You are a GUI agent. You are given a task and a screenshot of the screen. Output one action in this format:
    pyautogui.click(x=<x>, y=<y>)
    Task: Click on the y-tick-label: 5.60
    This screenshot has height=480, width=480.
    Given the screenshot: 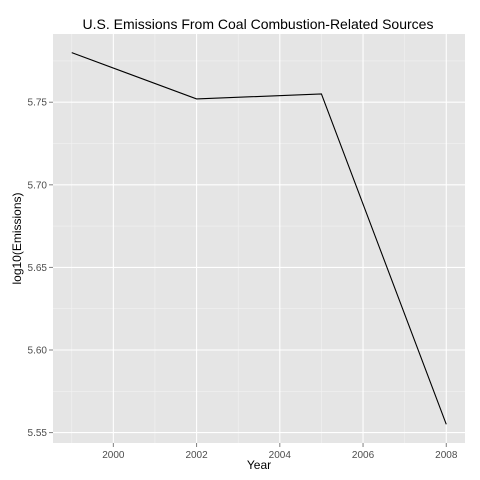 What is the action you would take?
    pyautogui.click(x=38, y=351)
    